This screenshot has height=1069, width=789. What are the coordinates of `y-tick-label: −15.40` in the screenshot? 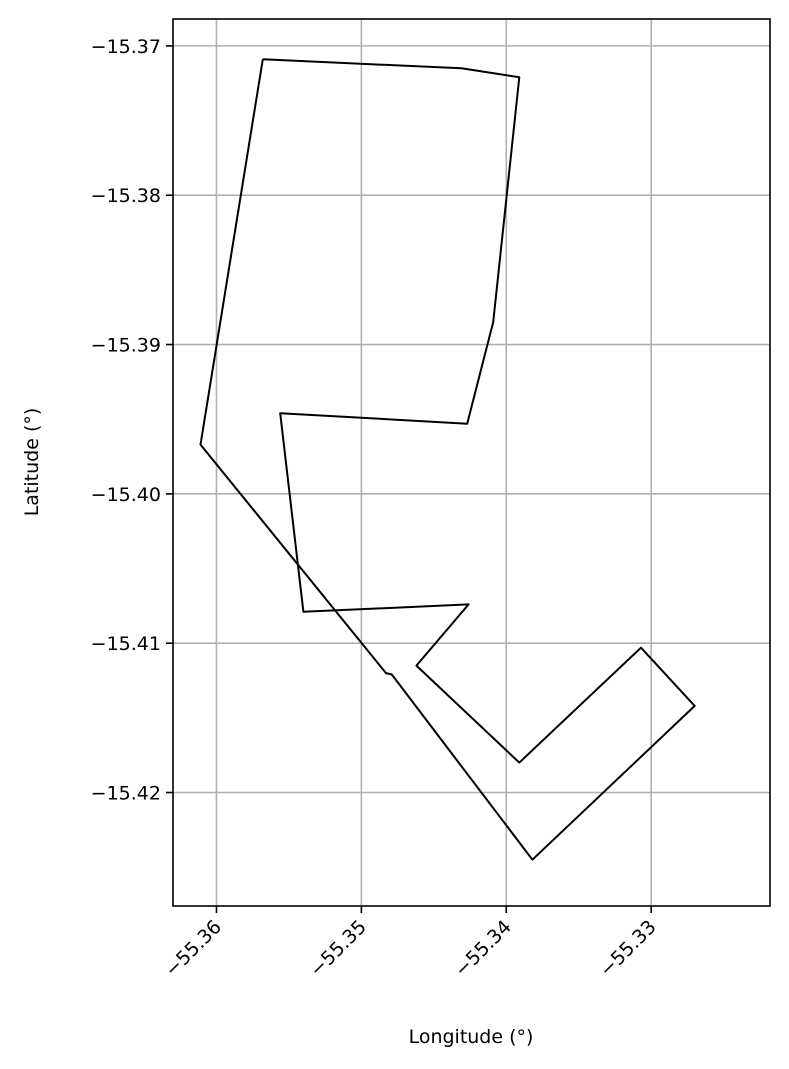 It's located at (126, 495).